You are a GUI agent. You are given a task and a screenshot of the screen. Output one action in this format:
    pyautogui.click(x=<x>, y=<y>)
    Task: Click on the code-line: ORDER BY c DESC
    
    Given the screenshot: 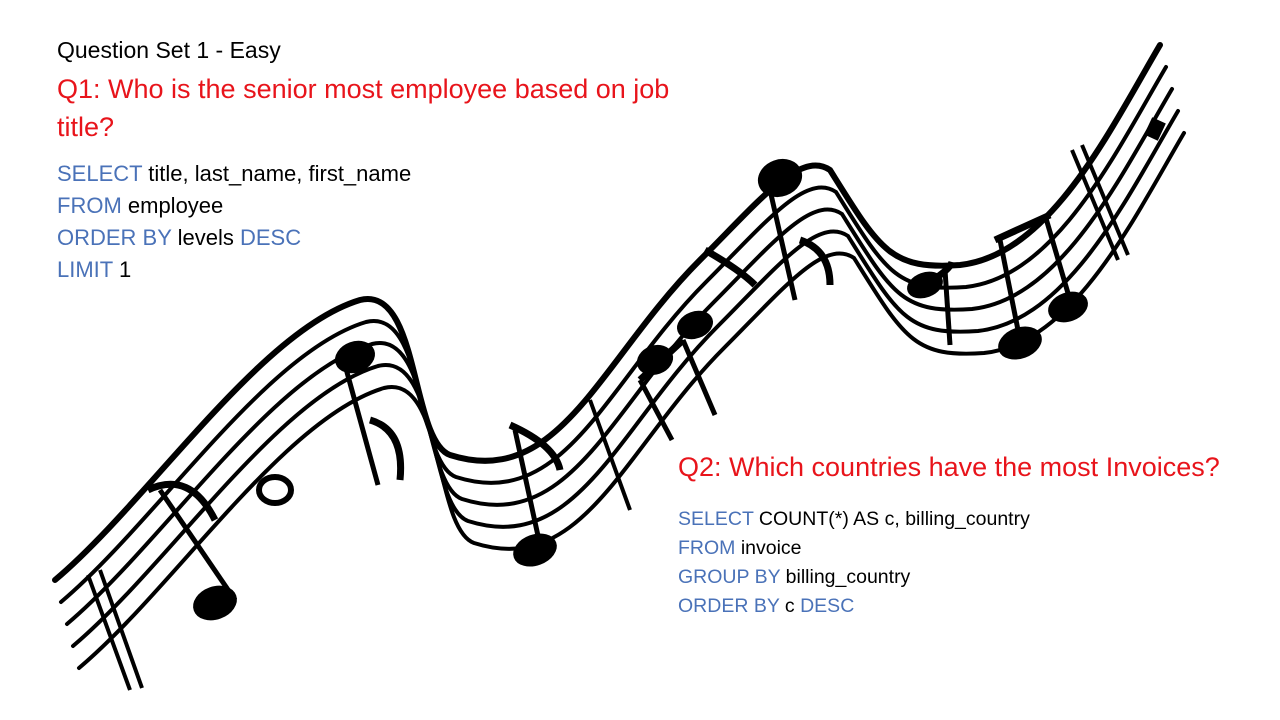 What is the action you would take?
    pyautogui.click(x=854, y=606)
    